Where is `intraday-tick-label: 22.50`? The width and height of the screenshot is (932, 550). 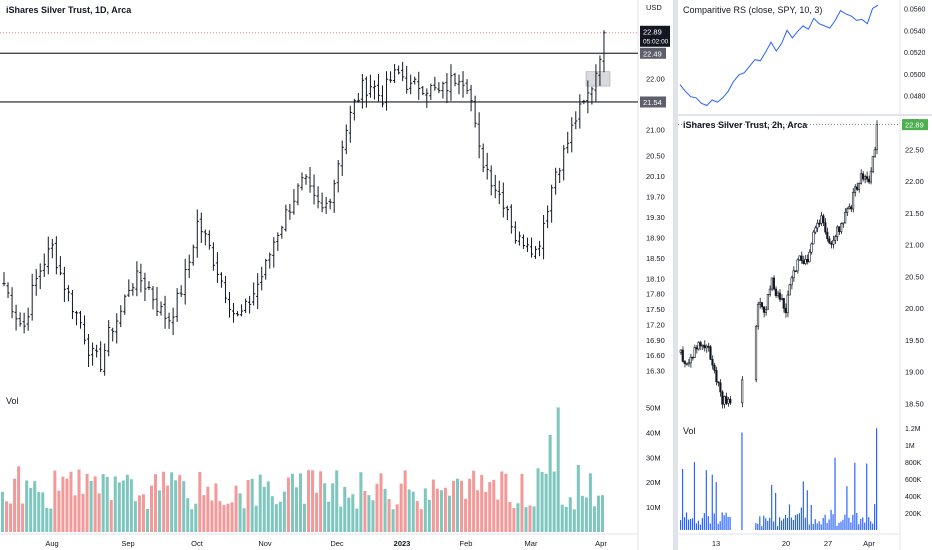
intraday-tick-label: 22.50 is located at coordinates (914, 149).